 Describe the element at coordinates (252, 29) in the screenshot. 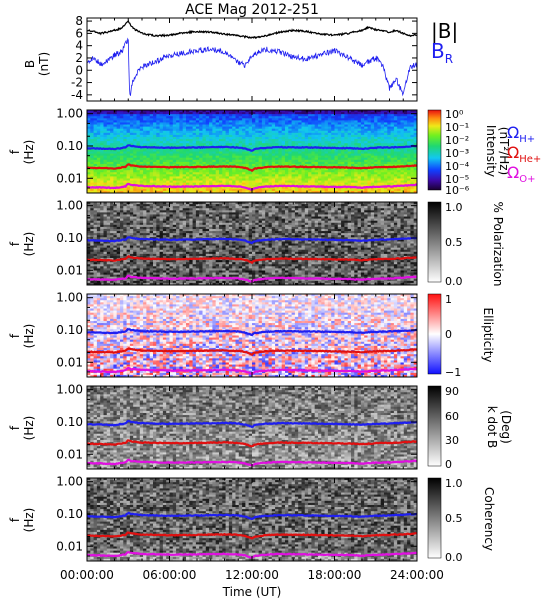

I see `series-line-b-magnitude` at that location.